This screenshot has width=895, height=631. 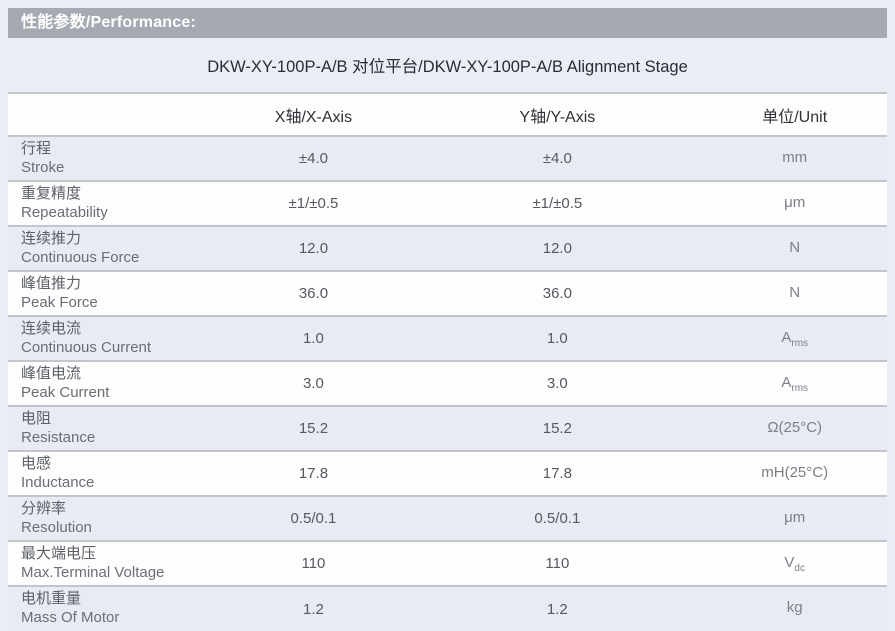 I want to click on parameter-label-cell: 峰值推力 Peak Force, so click(x=111, y=293).